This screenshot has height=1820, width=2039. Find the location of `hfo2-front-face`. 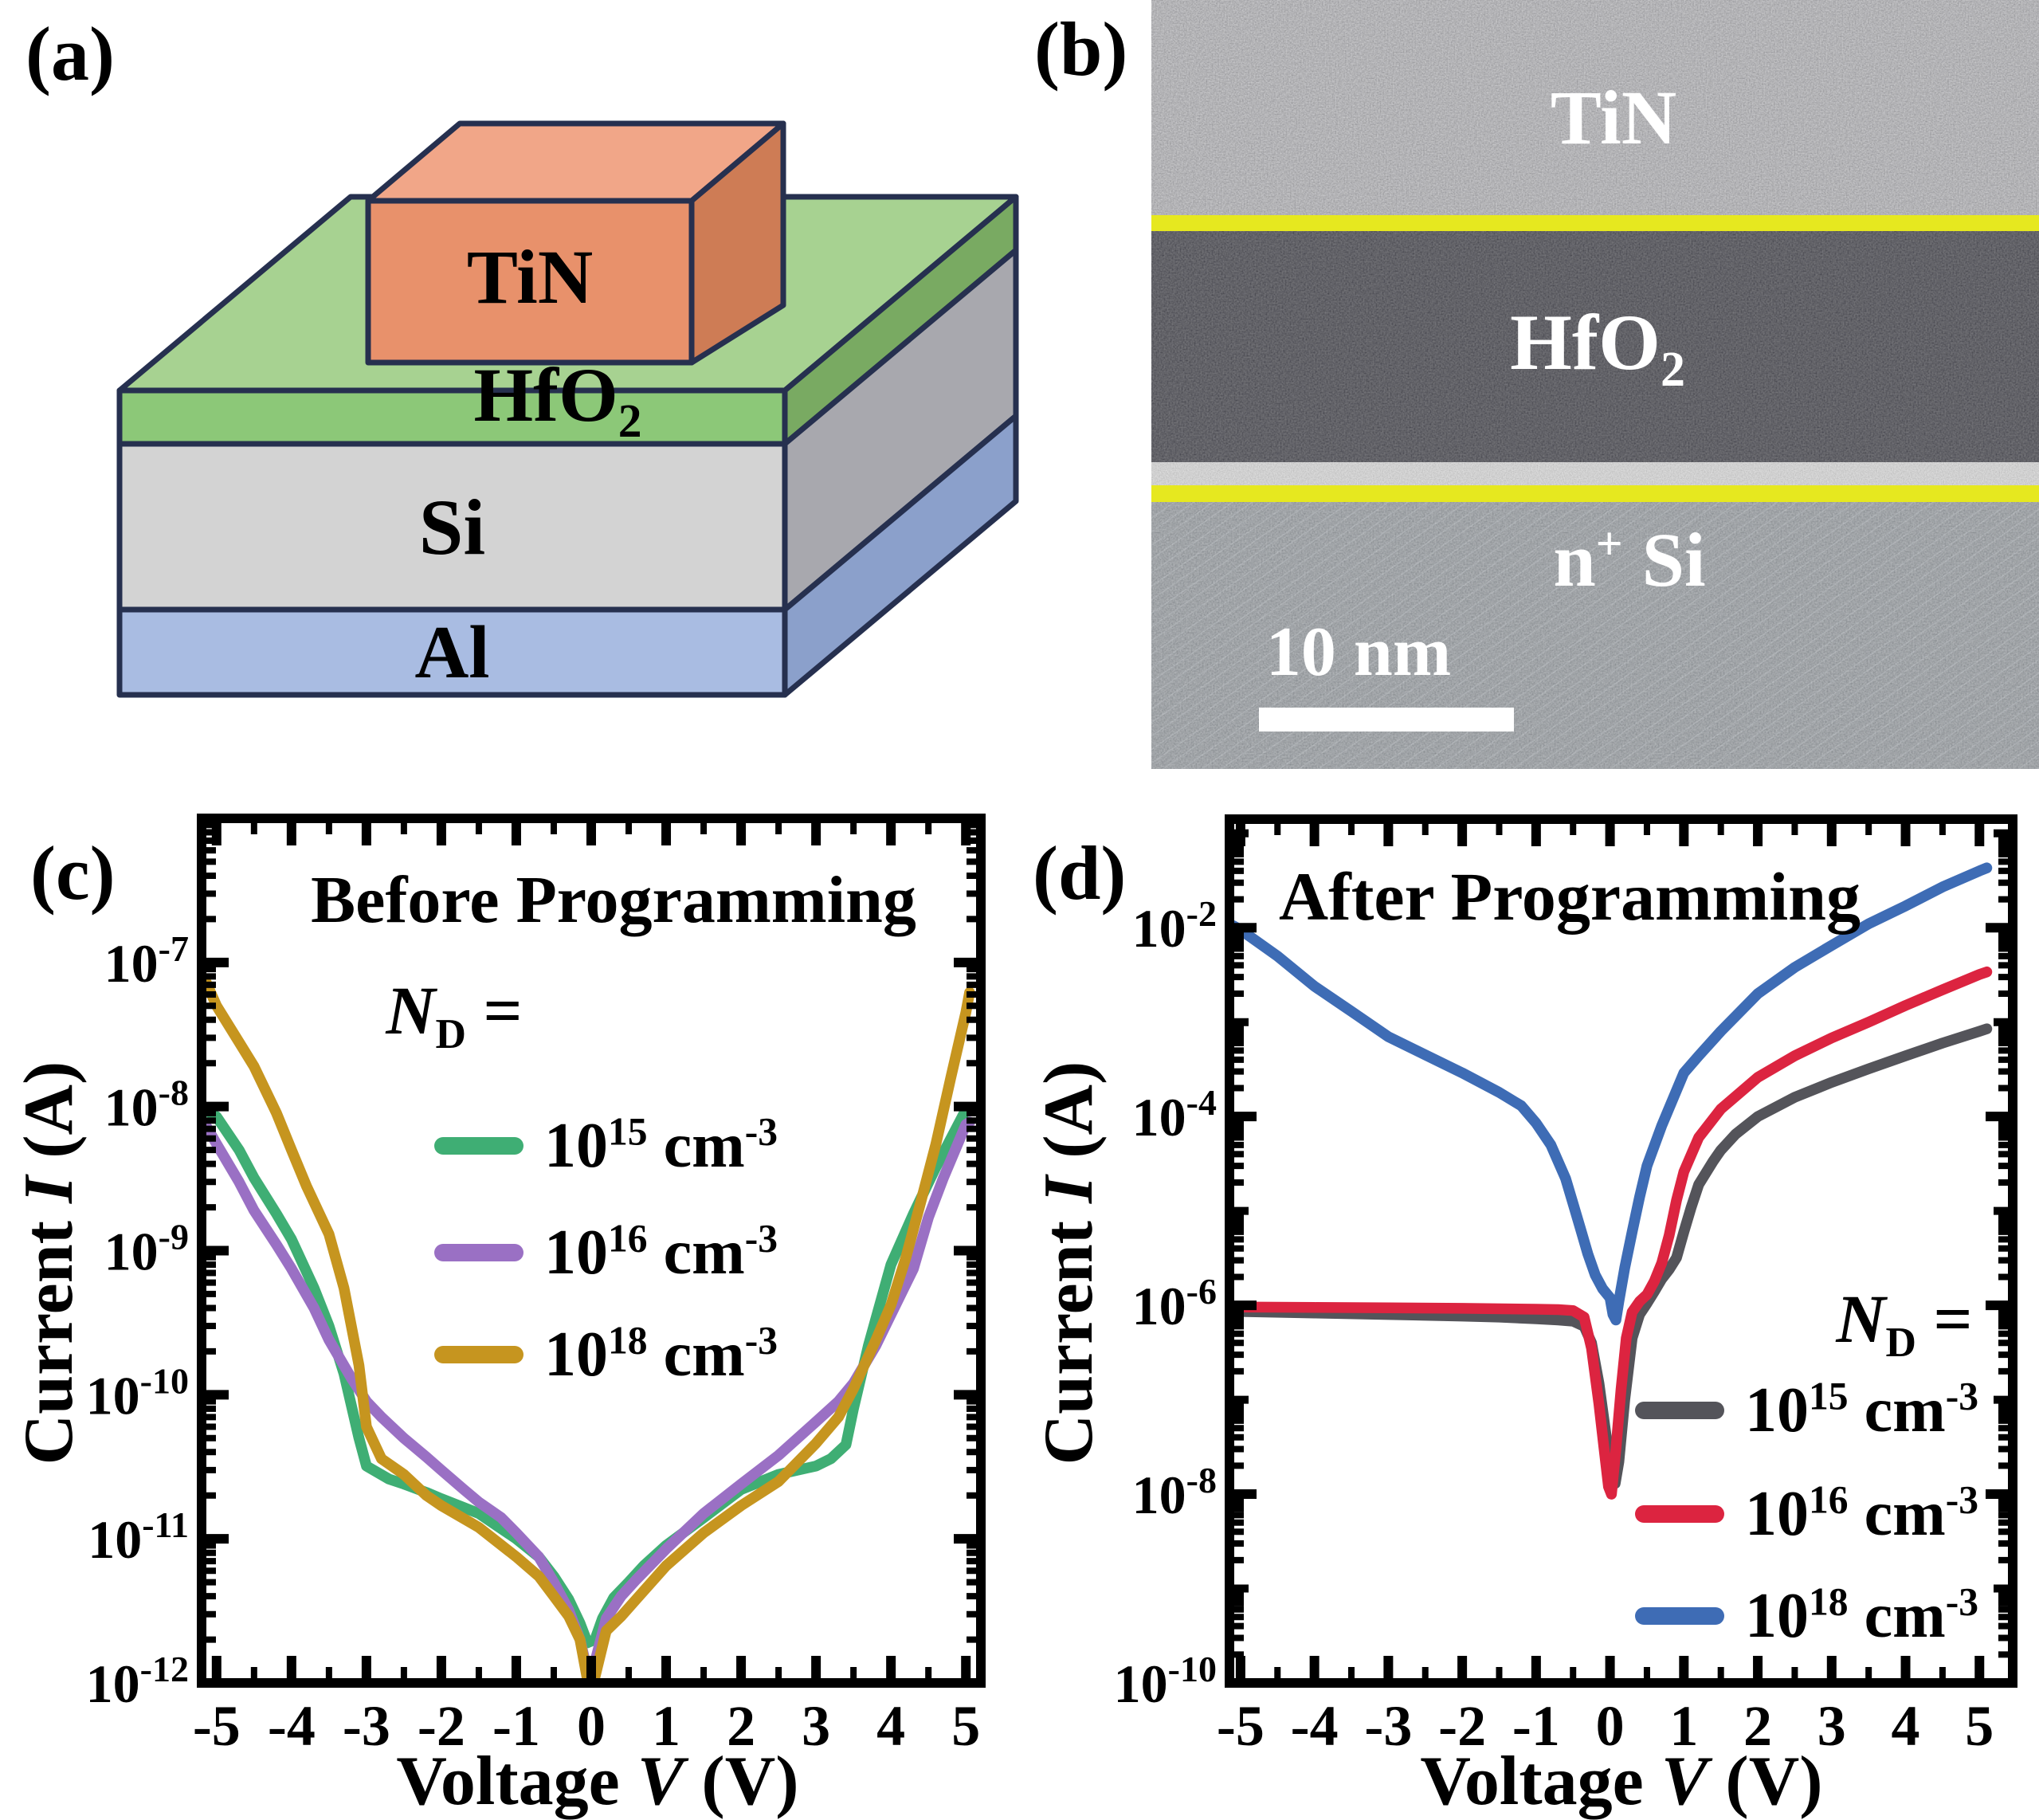

hfo2-front-face is located at coordinates (452, 417).